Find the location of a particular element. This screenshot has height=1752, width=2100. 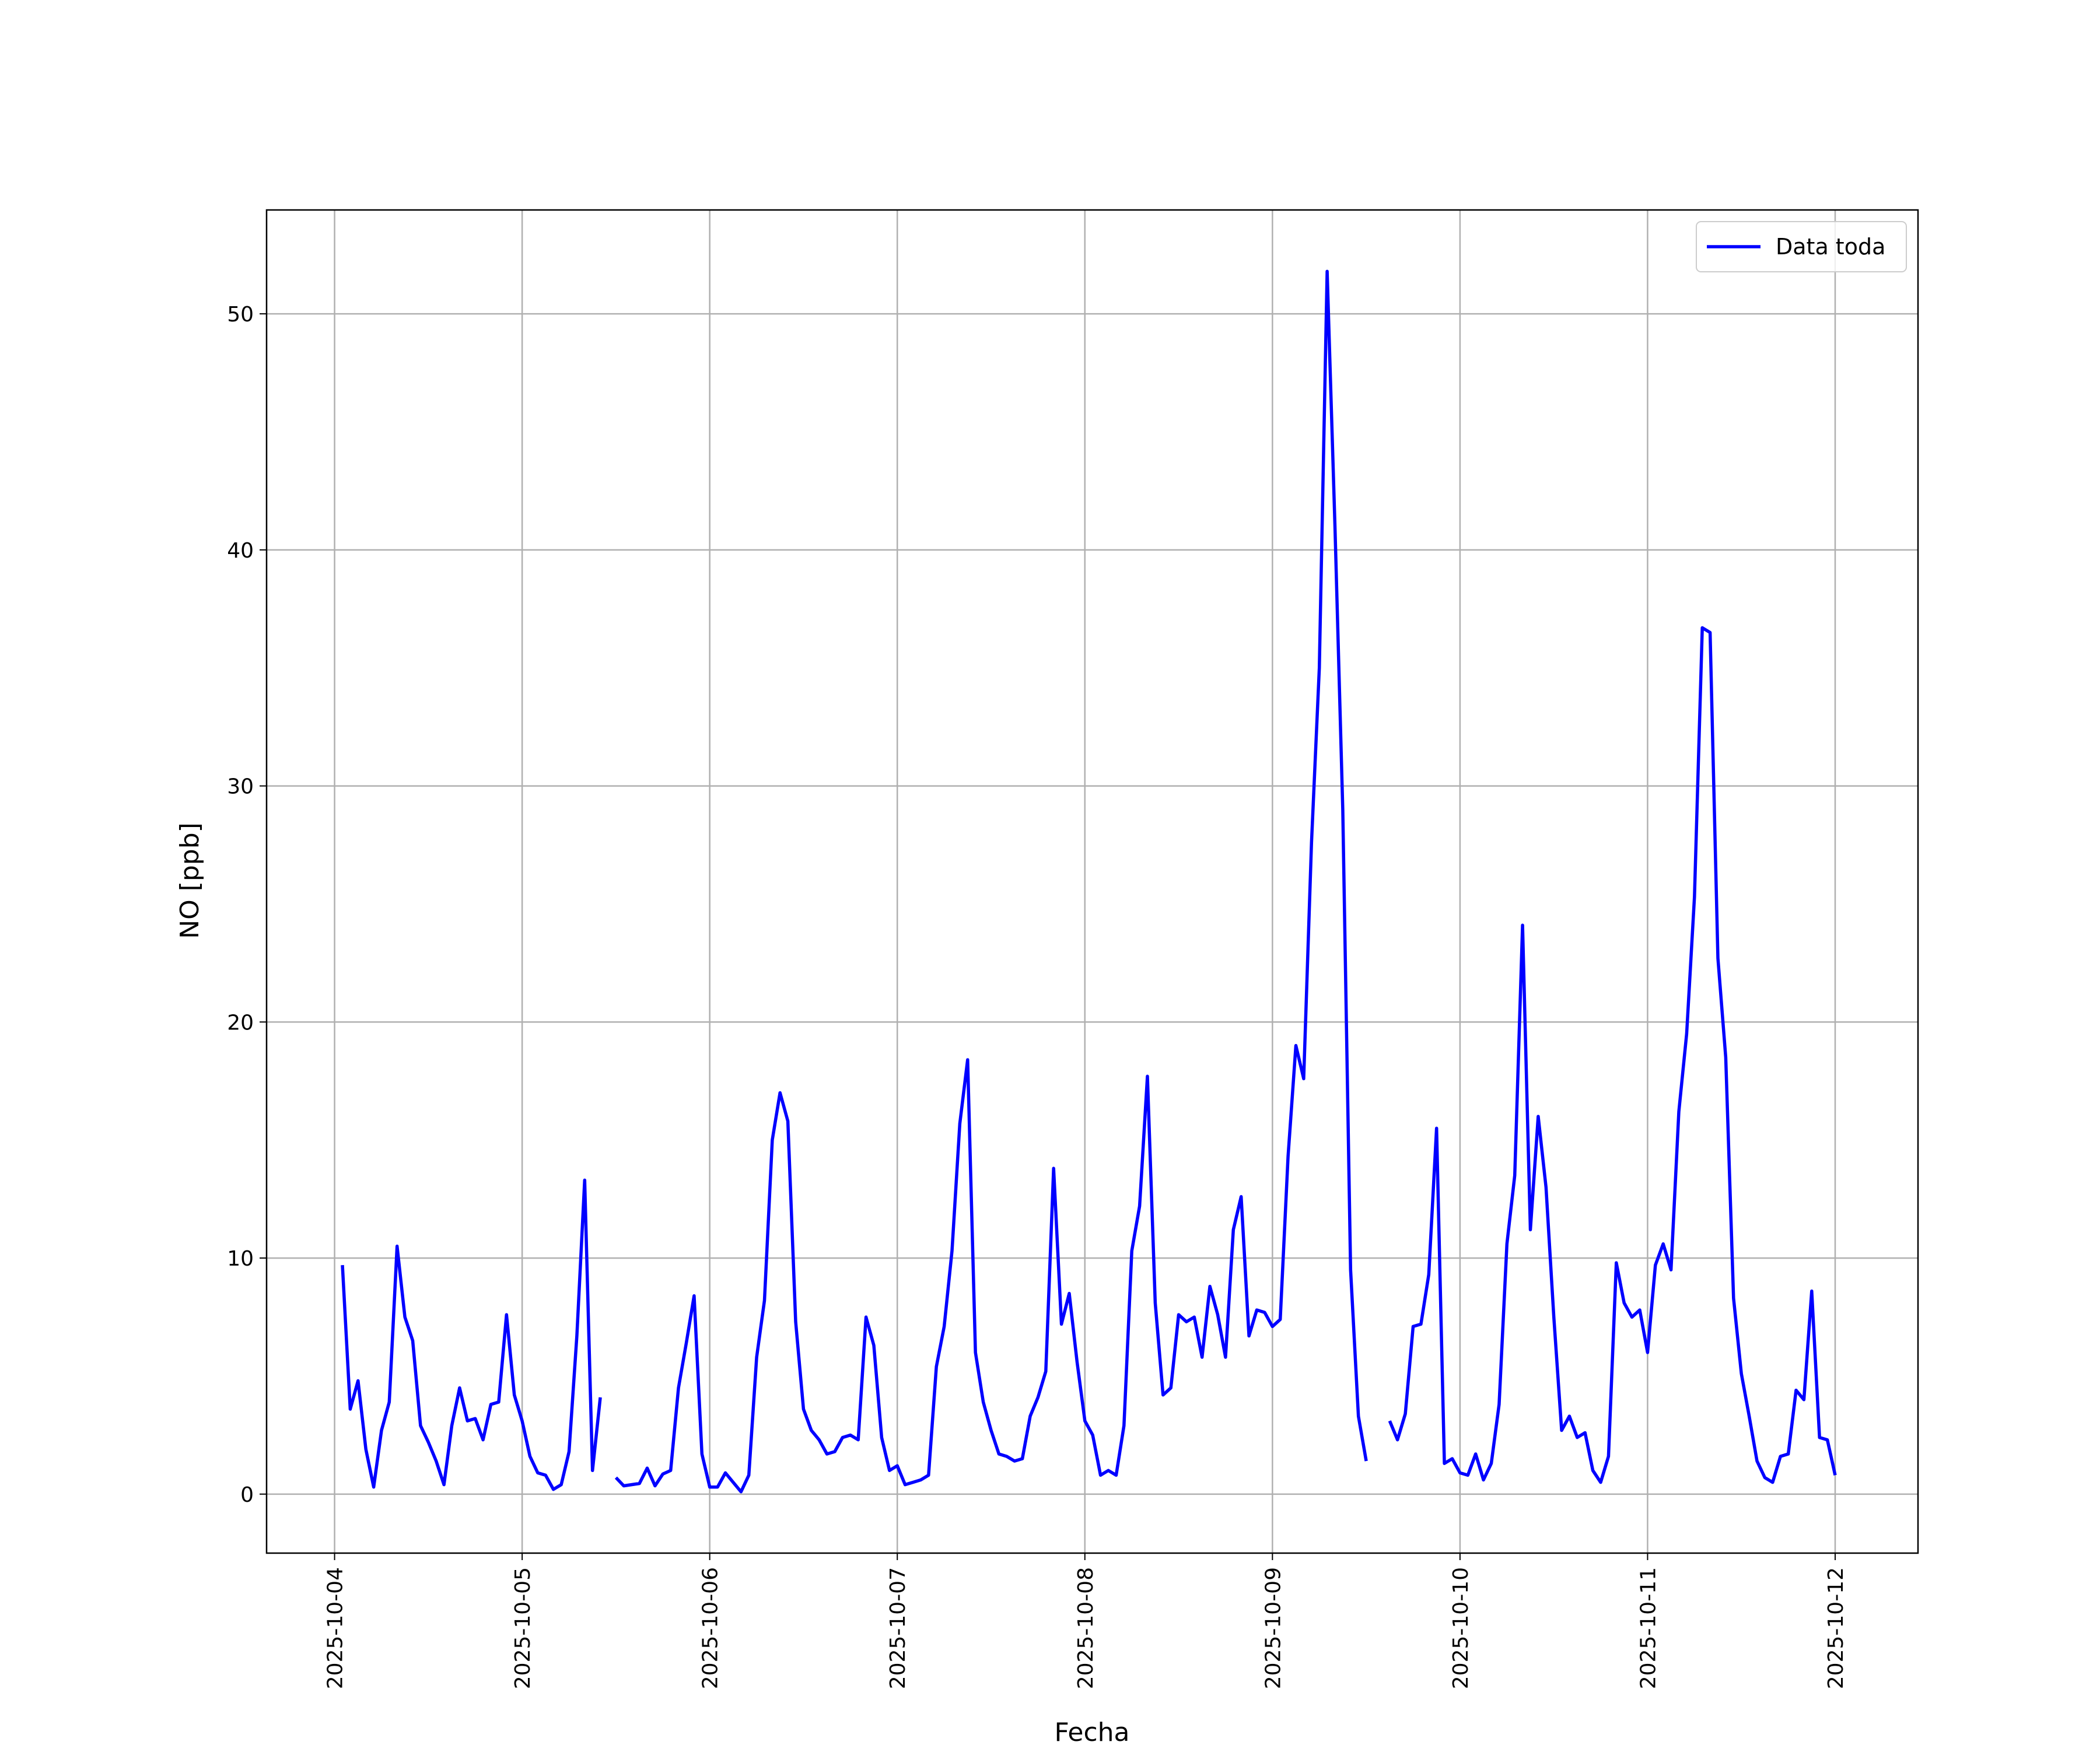

x-tick-label: 2025-10-06 is located at coordinates (711, 1628).